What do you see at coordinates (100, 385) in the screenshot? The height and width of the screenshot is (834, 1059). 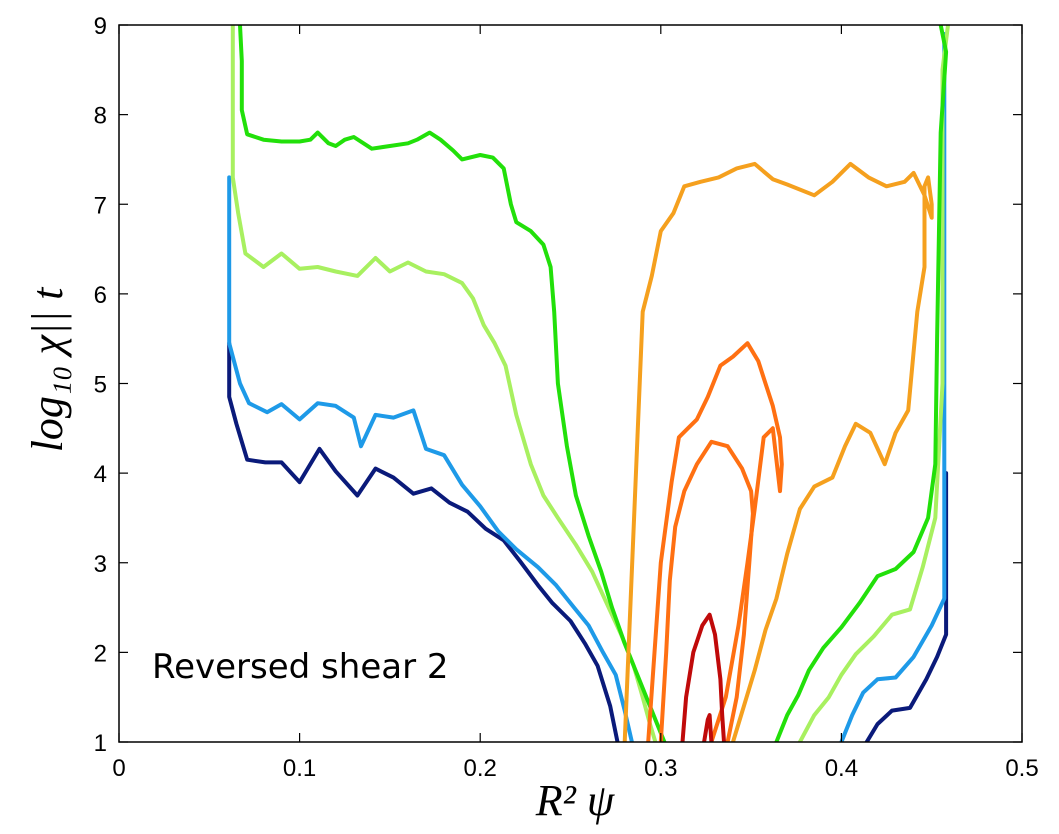 I see `y-tick-label: 5` at bounding box center [100, 385].